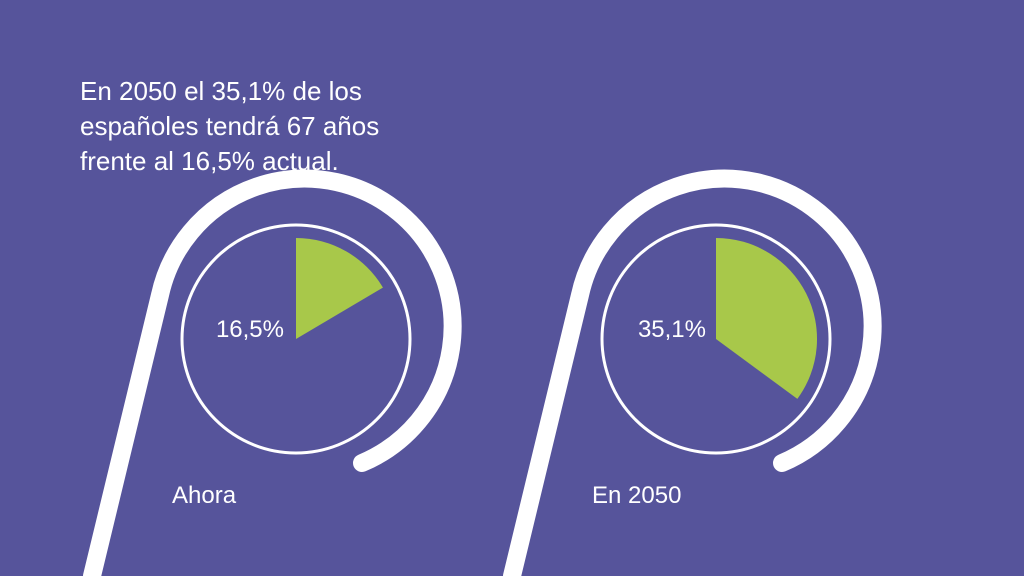 The height and width of the screenshot is (576, 1024). What do you see at coordinates (250, 329) in the screenshot?
I see `pie-value-label-now: 16,5%` at bounding box center [250, 329].